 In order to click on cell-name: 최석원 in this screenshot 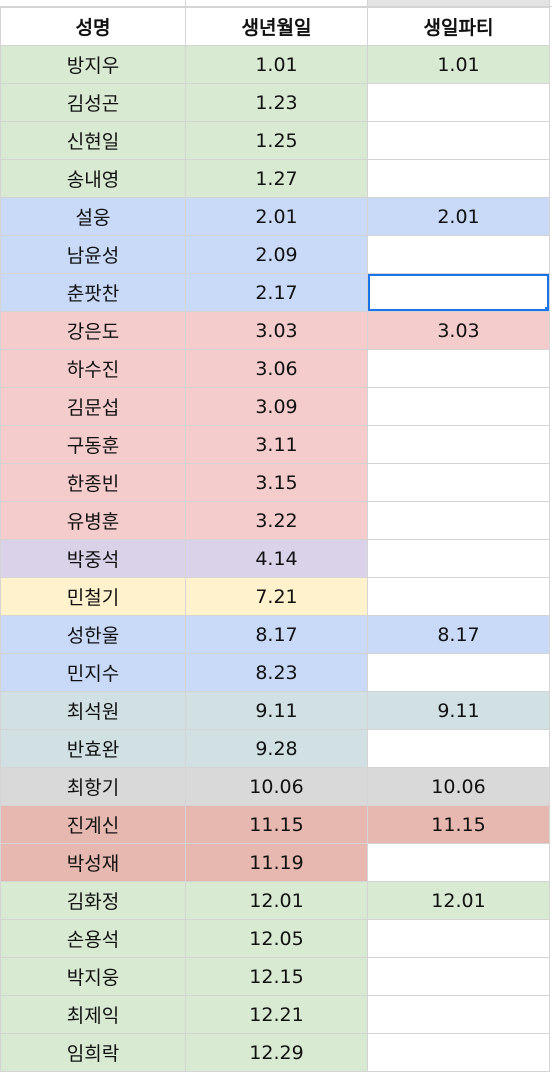, I will do `click(93, 710)`.